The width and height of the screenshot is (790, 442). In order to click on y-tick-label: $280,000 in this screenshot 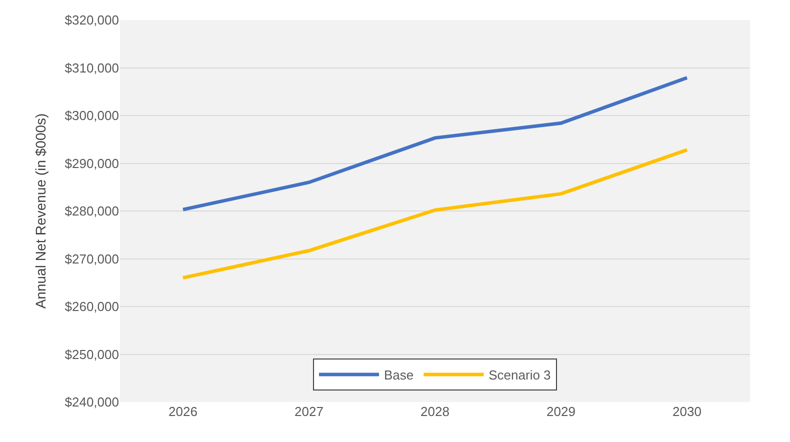, I will do `click(91, 211)`.